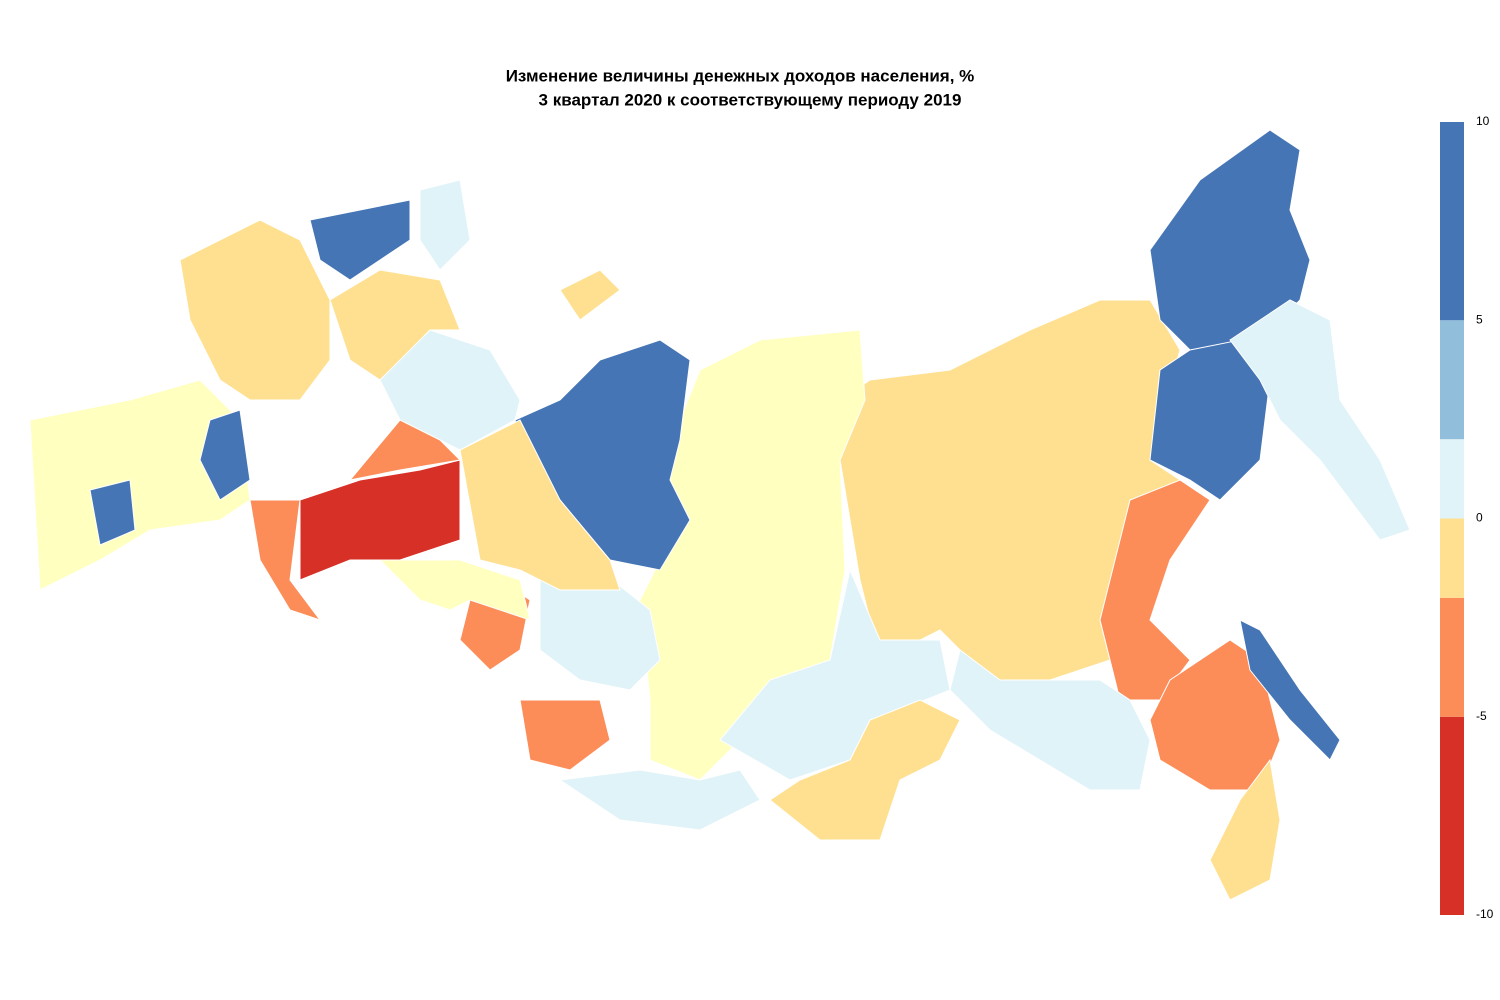 The height and width of the screenshot is (1000, 1500). Describe the element at coordinates (1479, 319) in the screenshot. I see `legend-tick-label: 5` at that location.